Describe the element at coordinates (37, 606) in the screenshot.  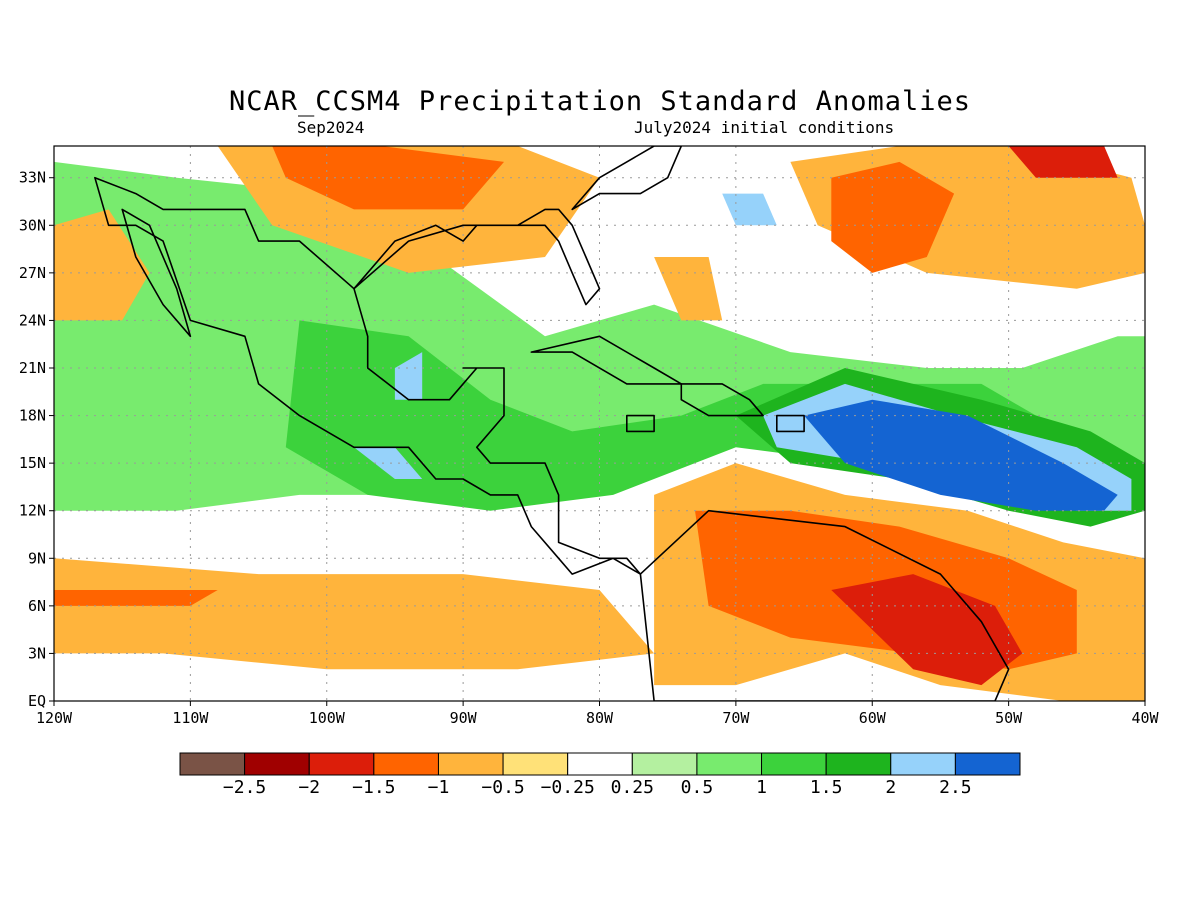
I see `lat-tick-label: 6N` at that location.